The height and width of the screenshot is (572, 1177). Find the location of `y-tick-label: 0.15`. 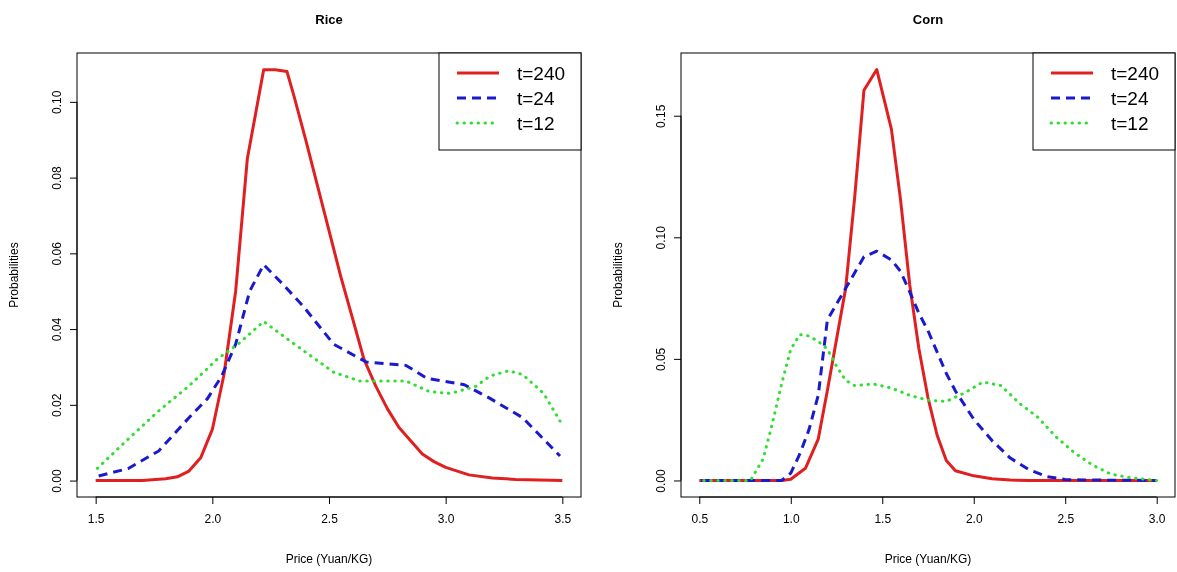

y-tick-label: 0.15 is located at coordinates (661, 116).